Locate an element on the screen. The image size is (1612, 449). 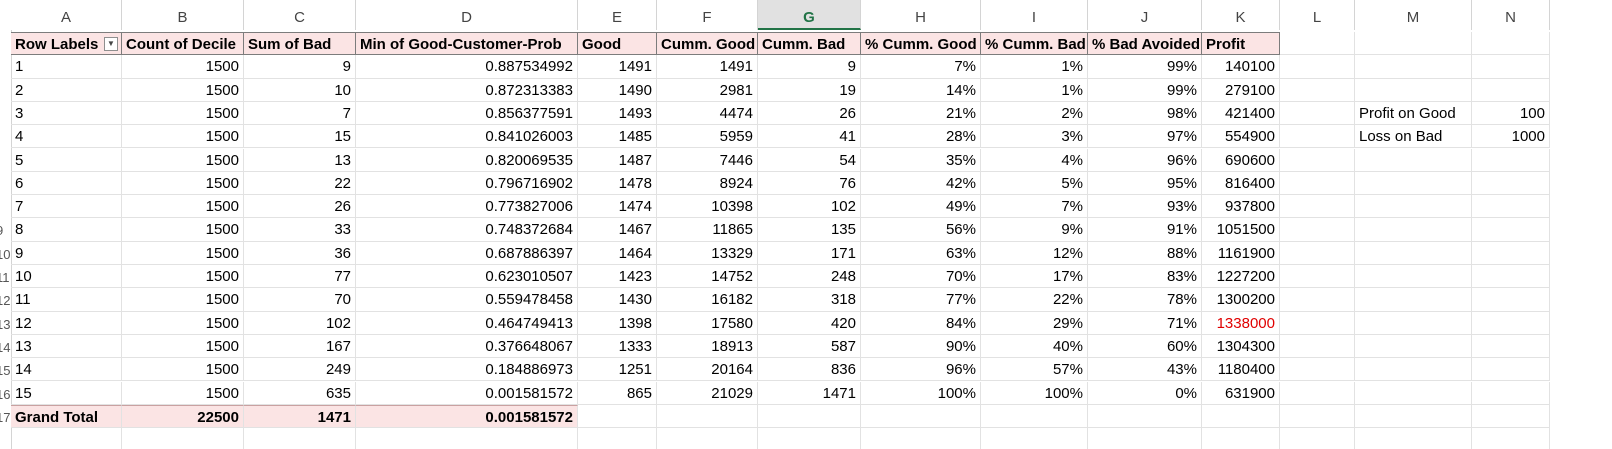
cell-cumm-good: 17580 is located at coordinates (707, 323).